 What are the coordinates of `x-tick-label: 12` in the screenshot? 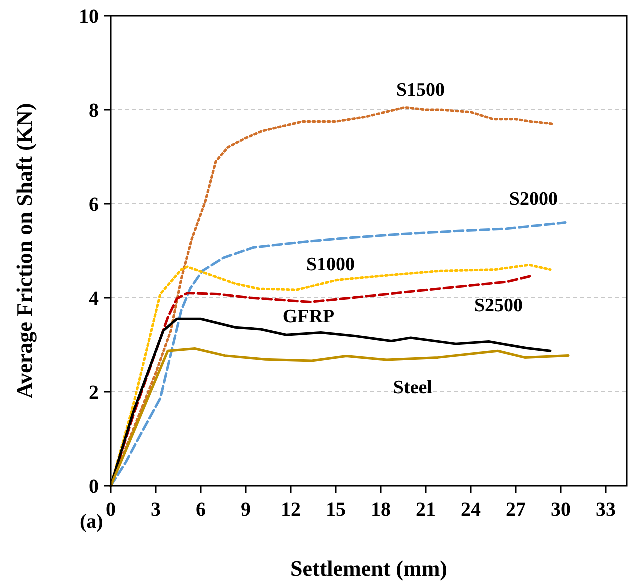 It's located at (291, 510).